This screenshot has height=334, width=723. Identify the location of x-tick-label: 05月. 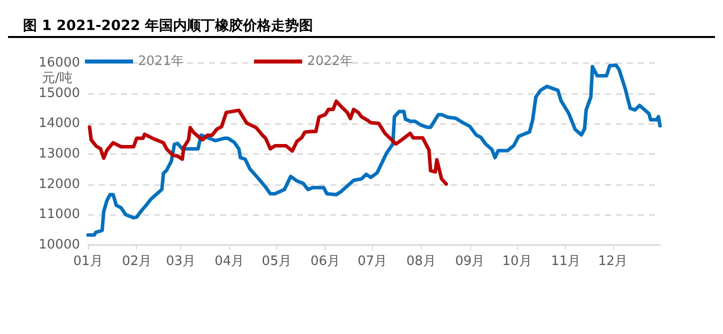
(277, 261).